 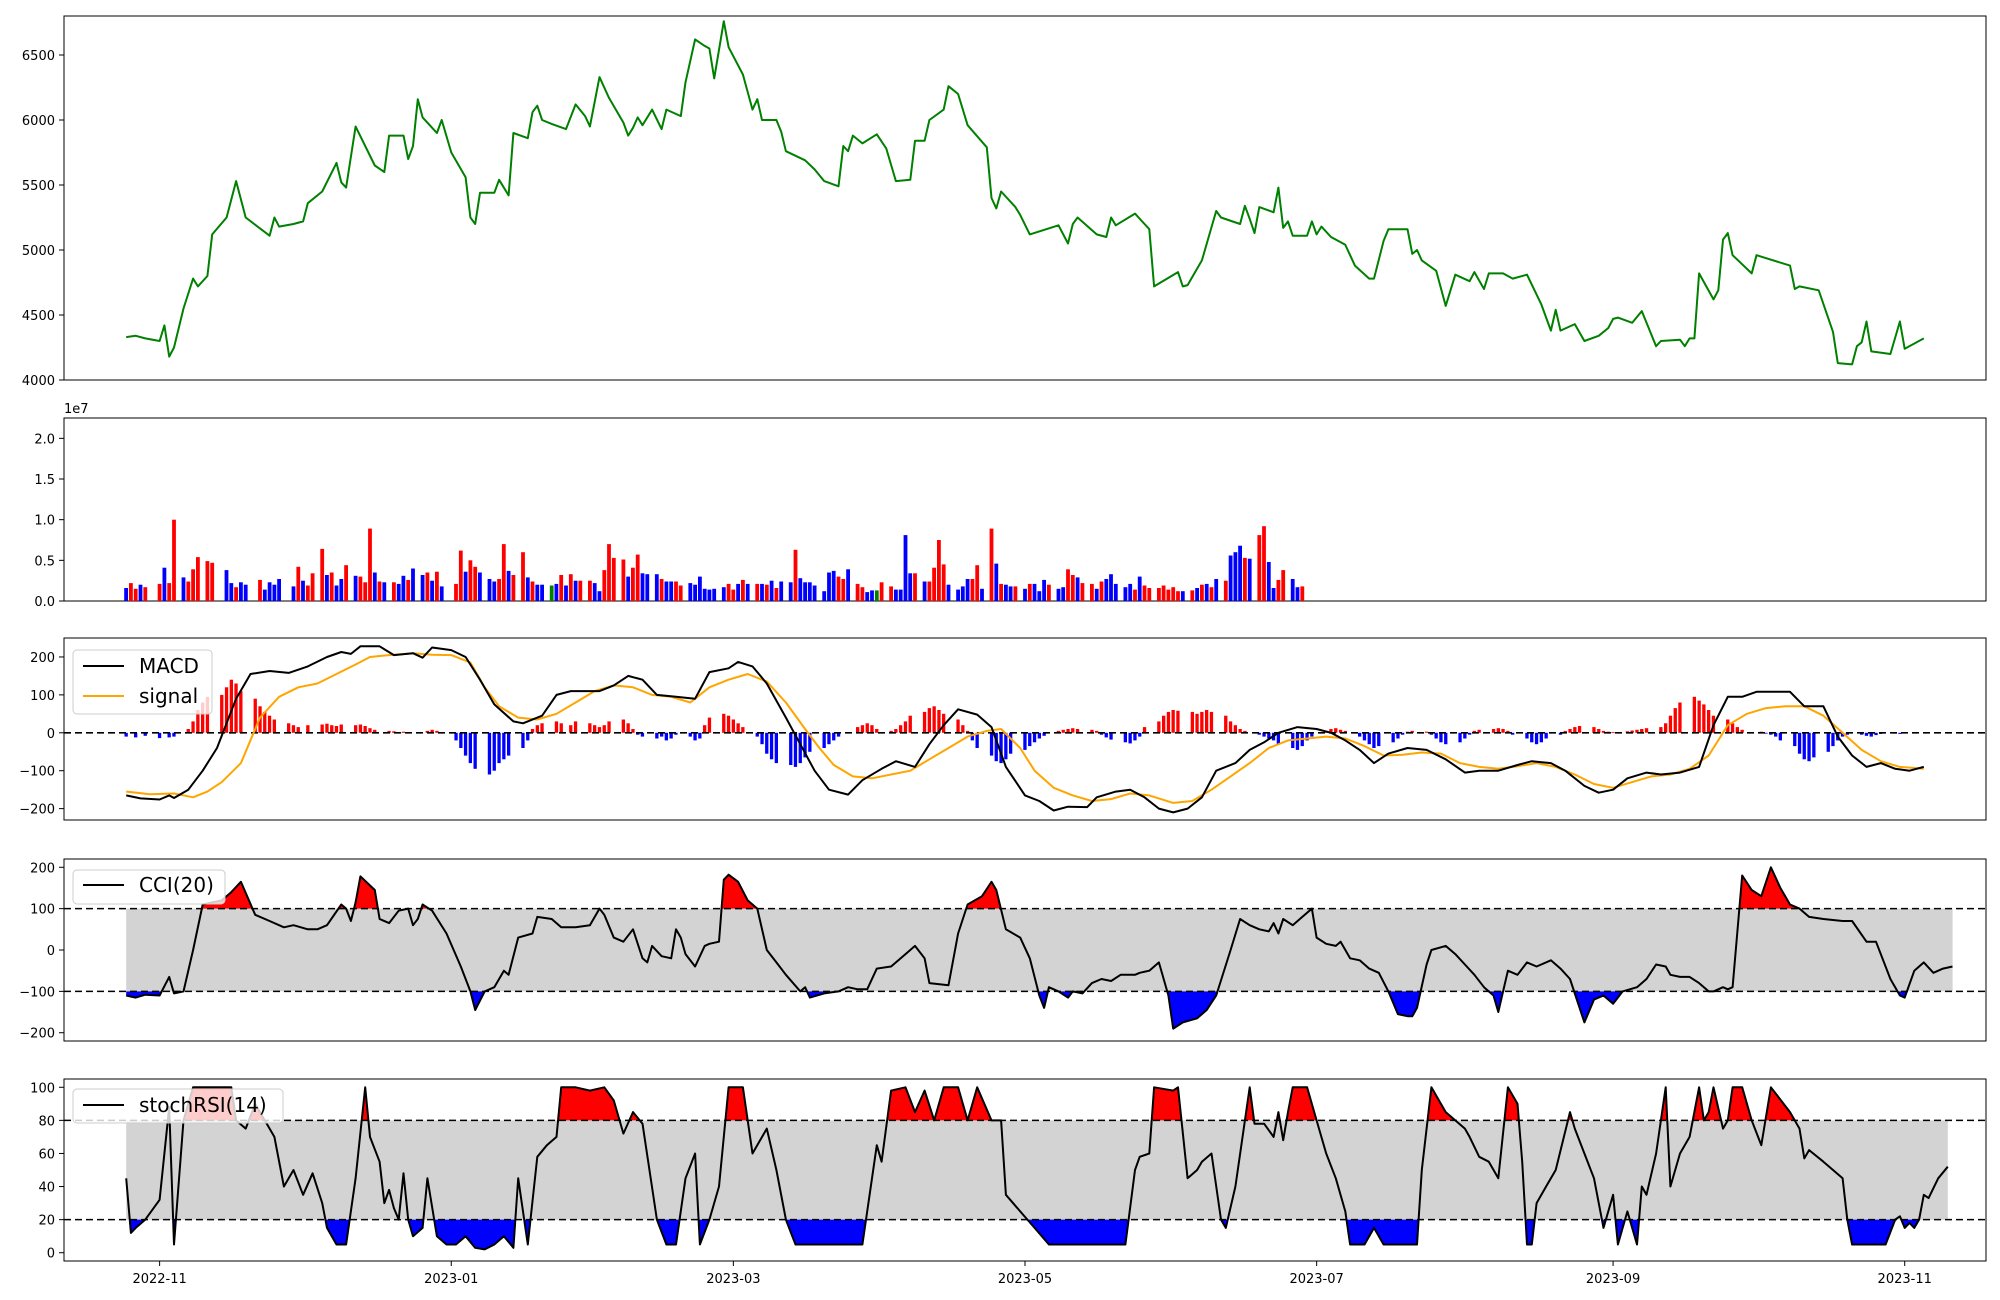 What do you see at coordinates (159, 1279) in the screenshot?
I see `x-tick-label: 2022-11` at bounding box center [159, 1279].